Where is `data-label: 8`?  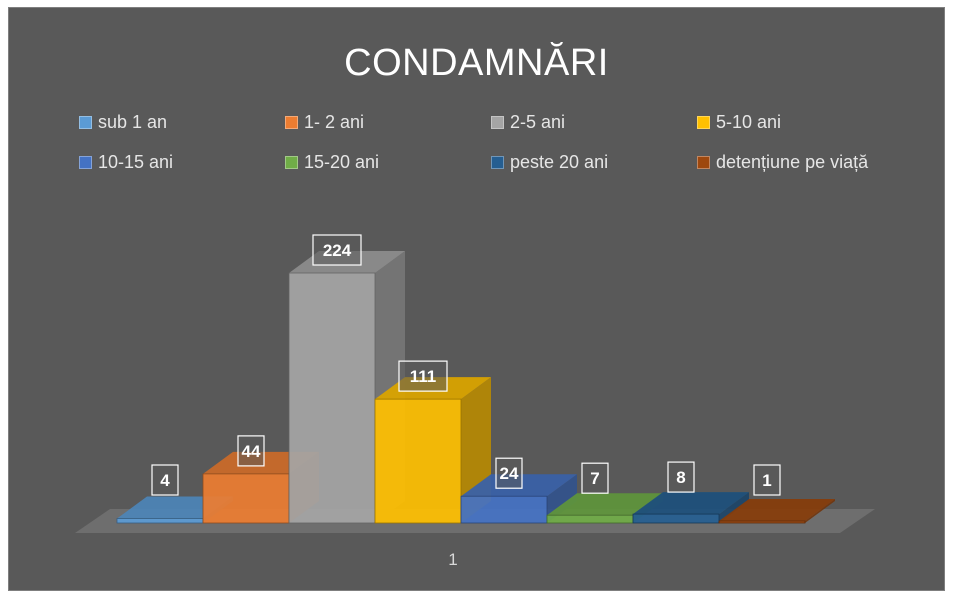
data-label: 8 is located at coordinates (681, 477).